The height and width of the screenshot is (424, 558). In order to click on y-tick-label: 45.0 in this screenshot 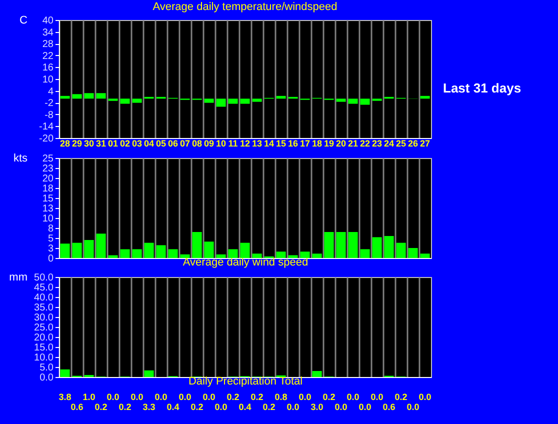, I will do `click(44, 288)`.